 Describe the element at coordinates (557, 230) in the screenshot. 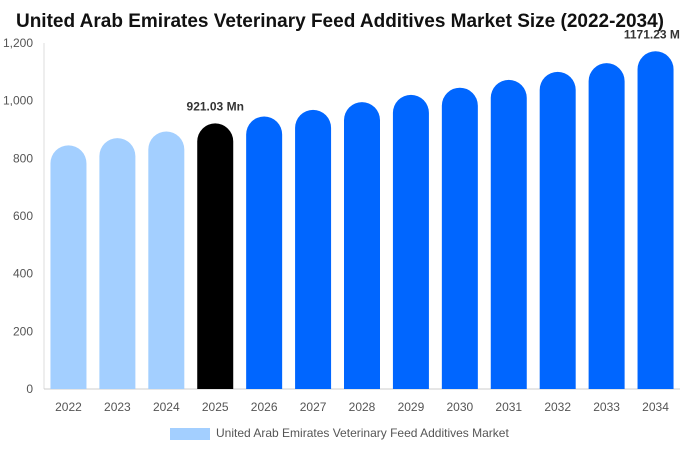

I see `bar-2032` at that location.